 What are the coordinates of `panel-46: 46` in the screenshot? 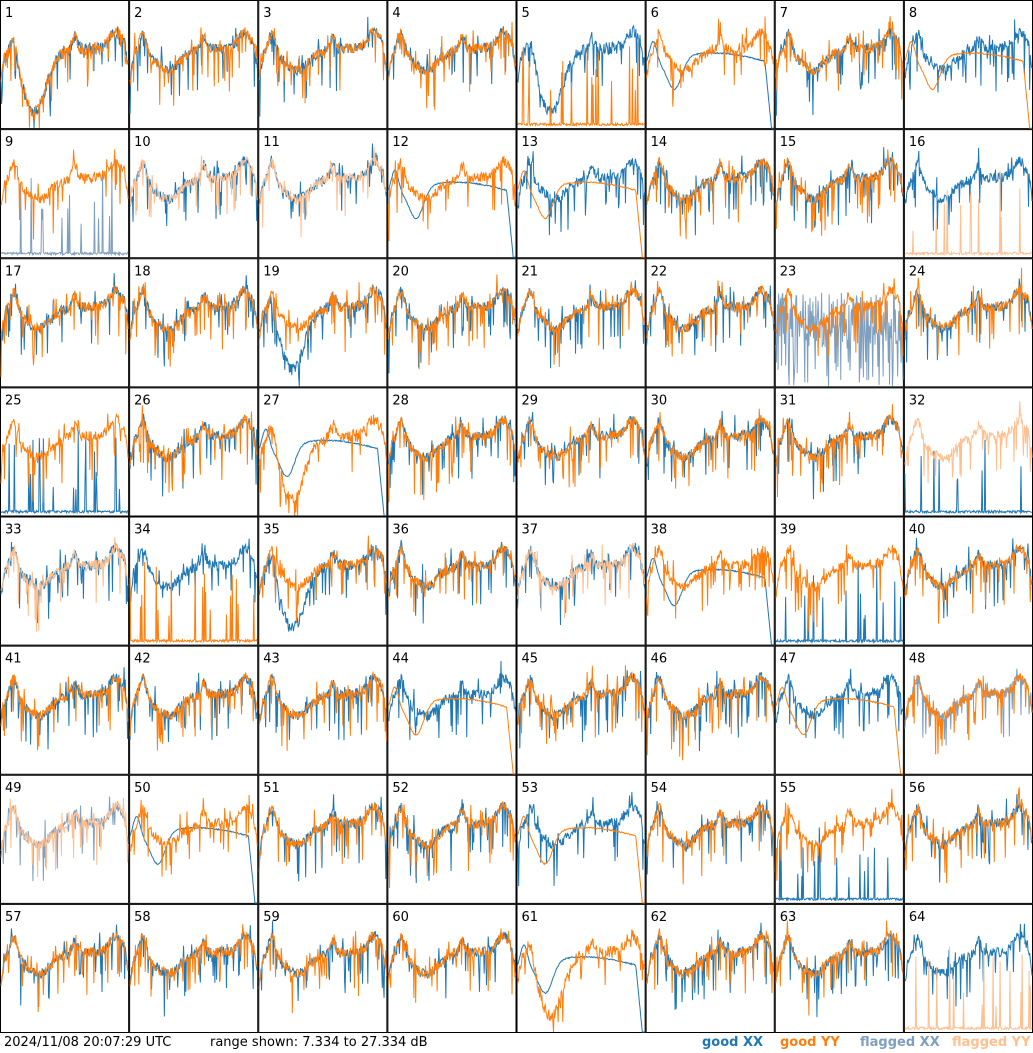 It's located at (710, 710).